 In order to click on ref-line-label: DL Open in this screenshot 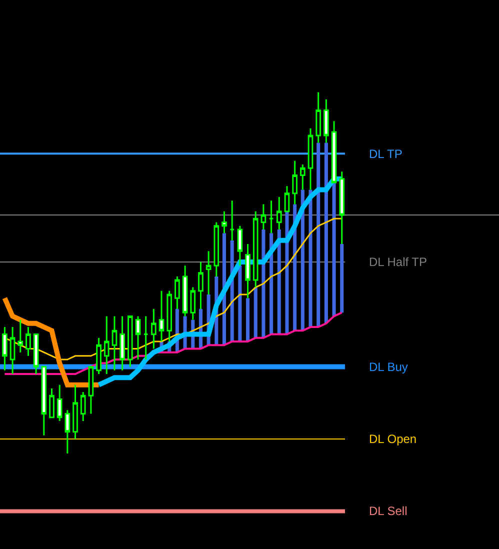, I will do `click(393, 439)`.